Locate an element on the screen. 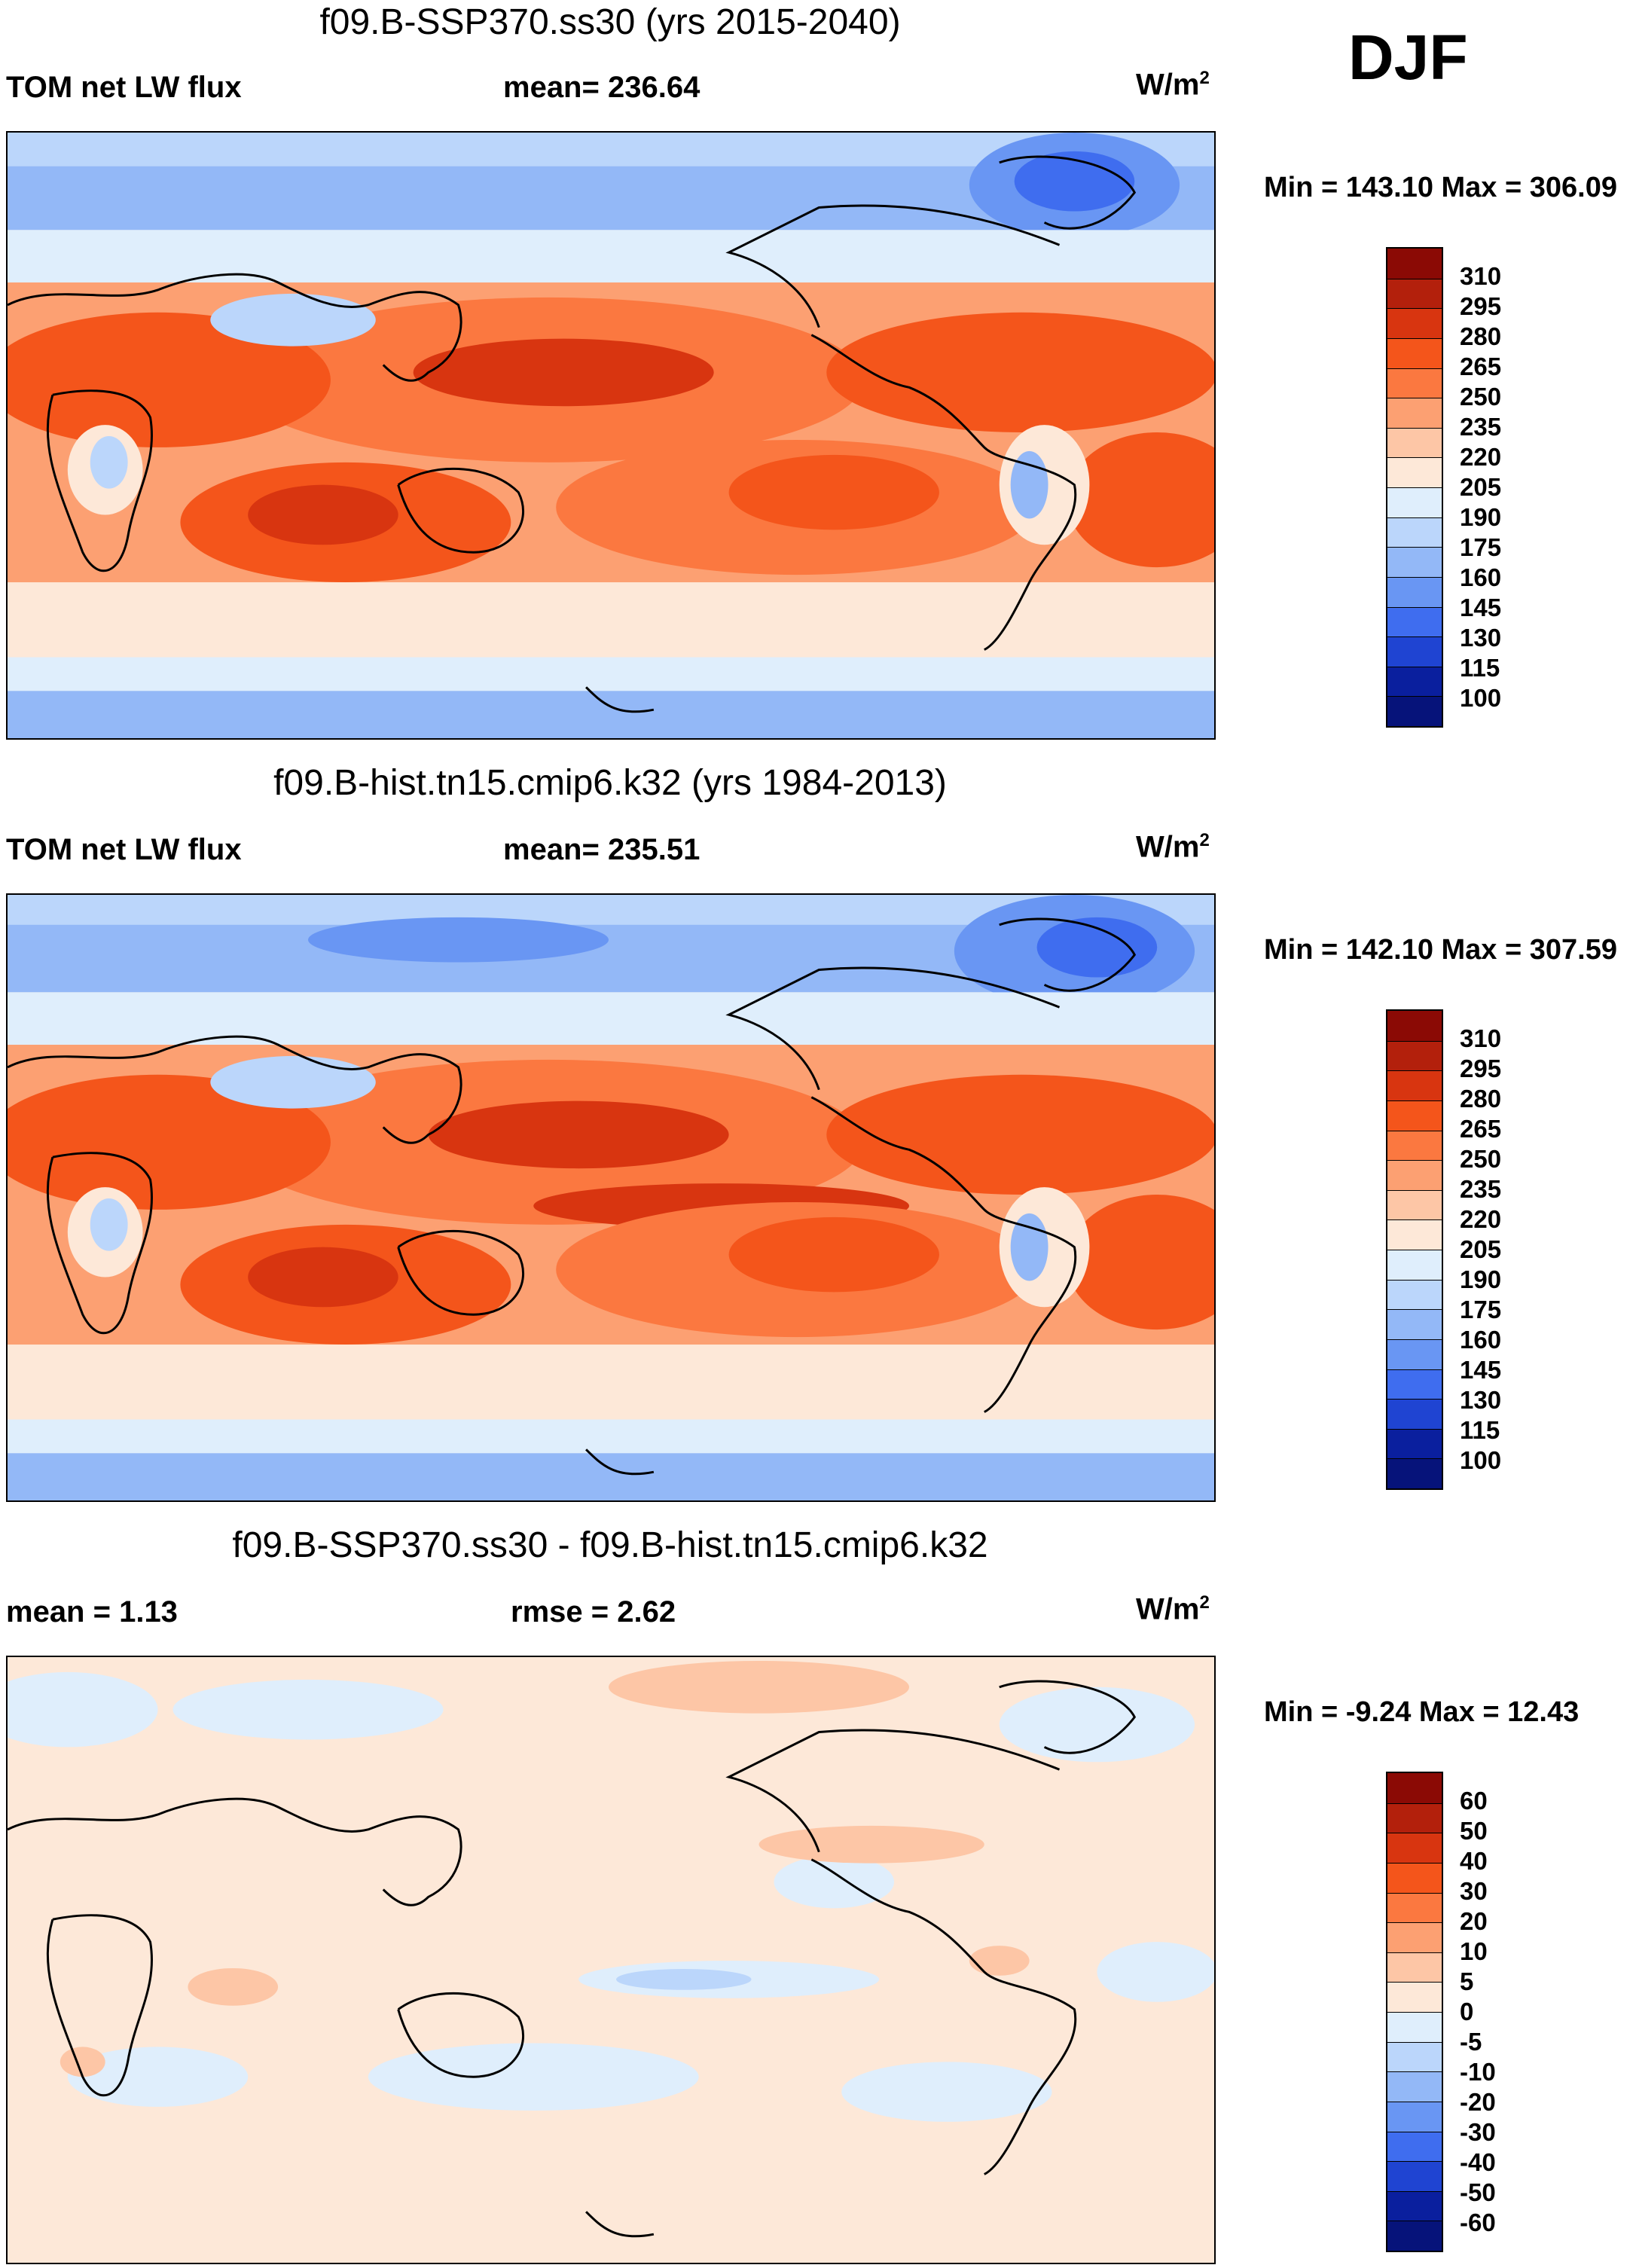 The image size is (1633, 2268). season-label: DJF is located at coordinates (1408, 58).